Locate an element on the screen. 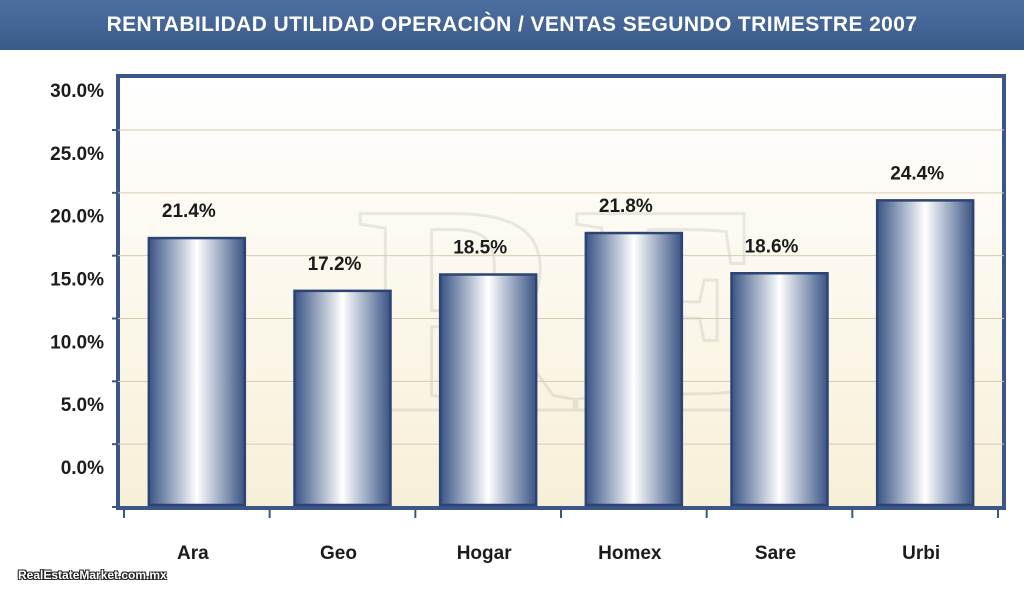 This screenshot has height=603, width=1024. data-label-ara: 21.4% is located at coordinates (189, 211).